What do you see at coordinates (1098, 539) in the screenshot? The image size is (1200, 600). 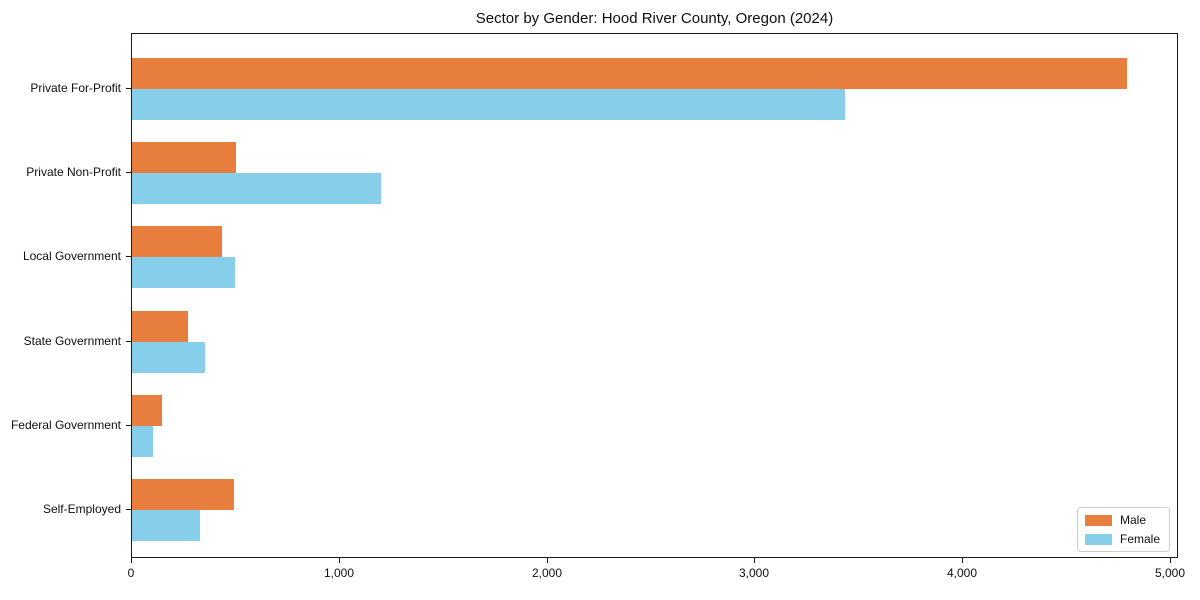 I see `legend-swatch-female` at bounding box center [1098, 539].